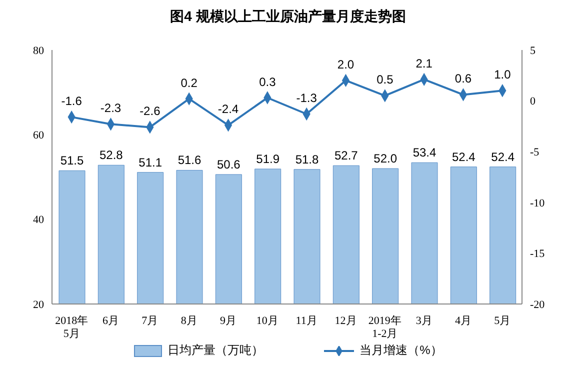 The image size is (576, 384). What do you see at coordinates (216, 350) in the screenshot?
I see `legend-label: 日均产量（万吨）` at bounding box center [216, 350].